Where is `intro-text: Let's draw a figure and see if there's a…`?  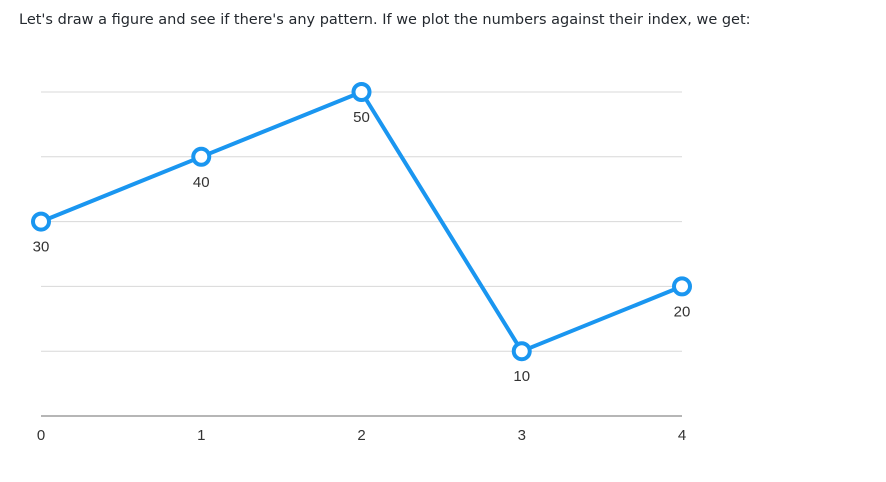
intro-text: Let's draw a figure and see if there's a… is located at coordinates (385, 20).